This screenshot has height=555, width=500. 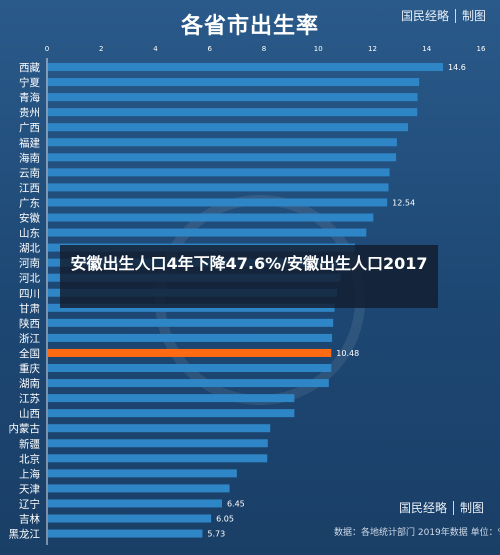 What do you see at coordinates (216, 534) in the screenshot?
I see `data-label: 5.73` at bounding box center [216, 534].